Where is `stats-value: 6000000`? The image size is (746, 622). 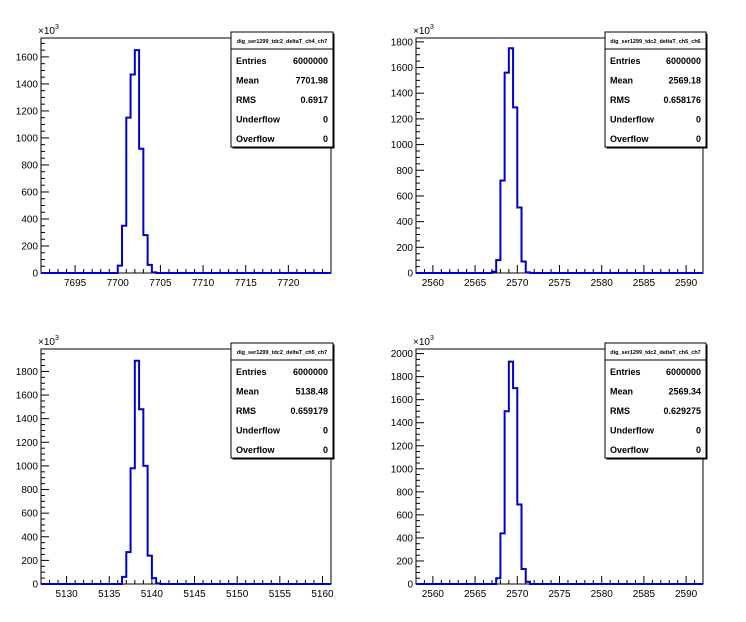 stats-value: 6000000 is located at coordinates (683, 61).